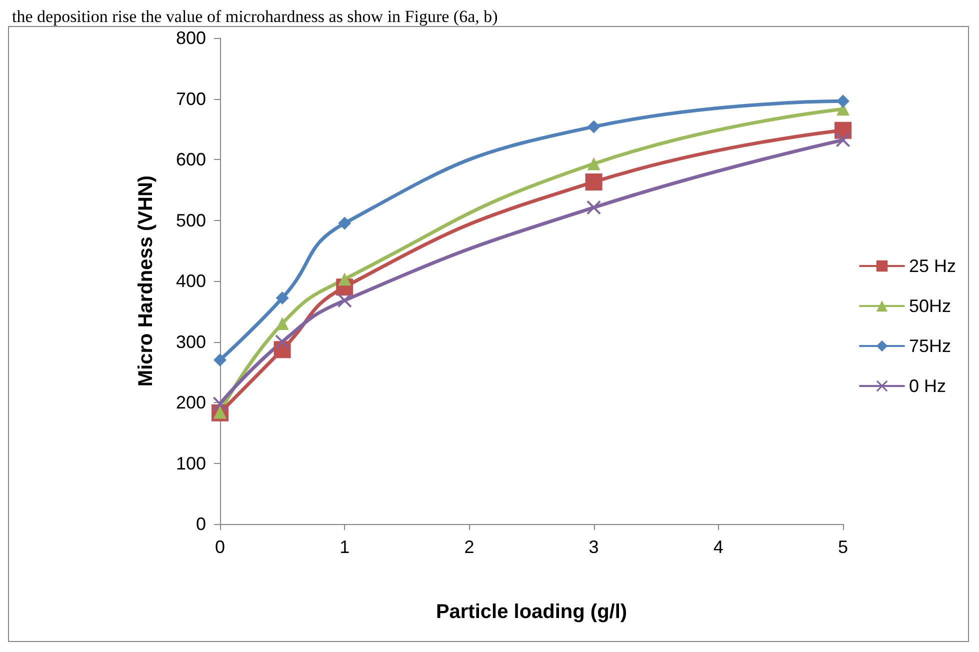 The height and width of the screenshot is (652, 979). I want to click on y-tick-label: 600, so click(191, 160).